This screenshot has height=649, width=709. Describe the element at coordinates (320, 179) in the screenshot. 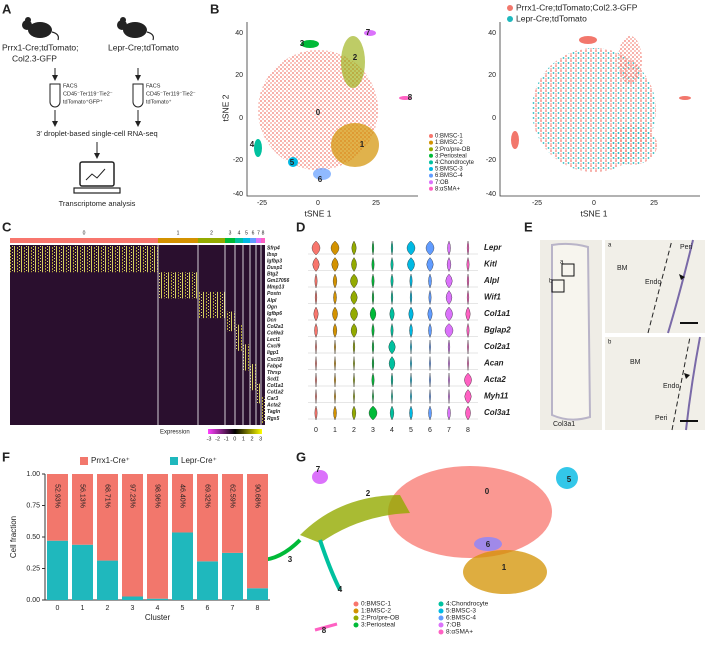

I see `cluster-number: 6` at that location.